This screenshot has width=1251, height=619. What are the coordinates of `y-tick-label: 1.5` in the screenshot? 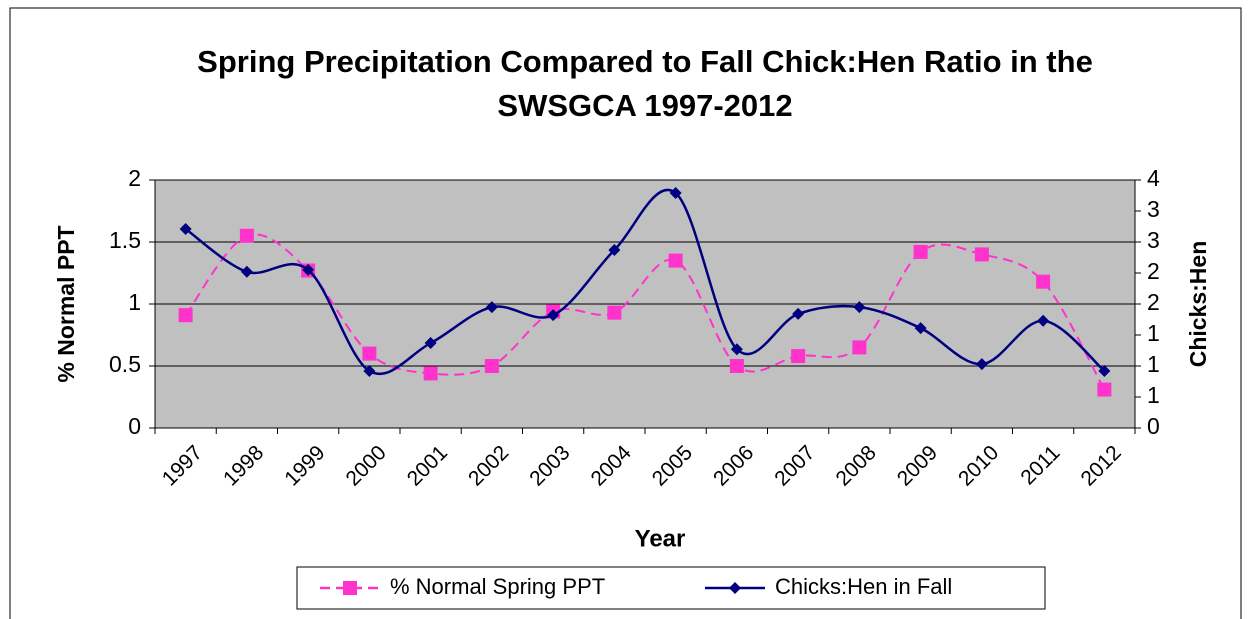 It's located at (125, 240).